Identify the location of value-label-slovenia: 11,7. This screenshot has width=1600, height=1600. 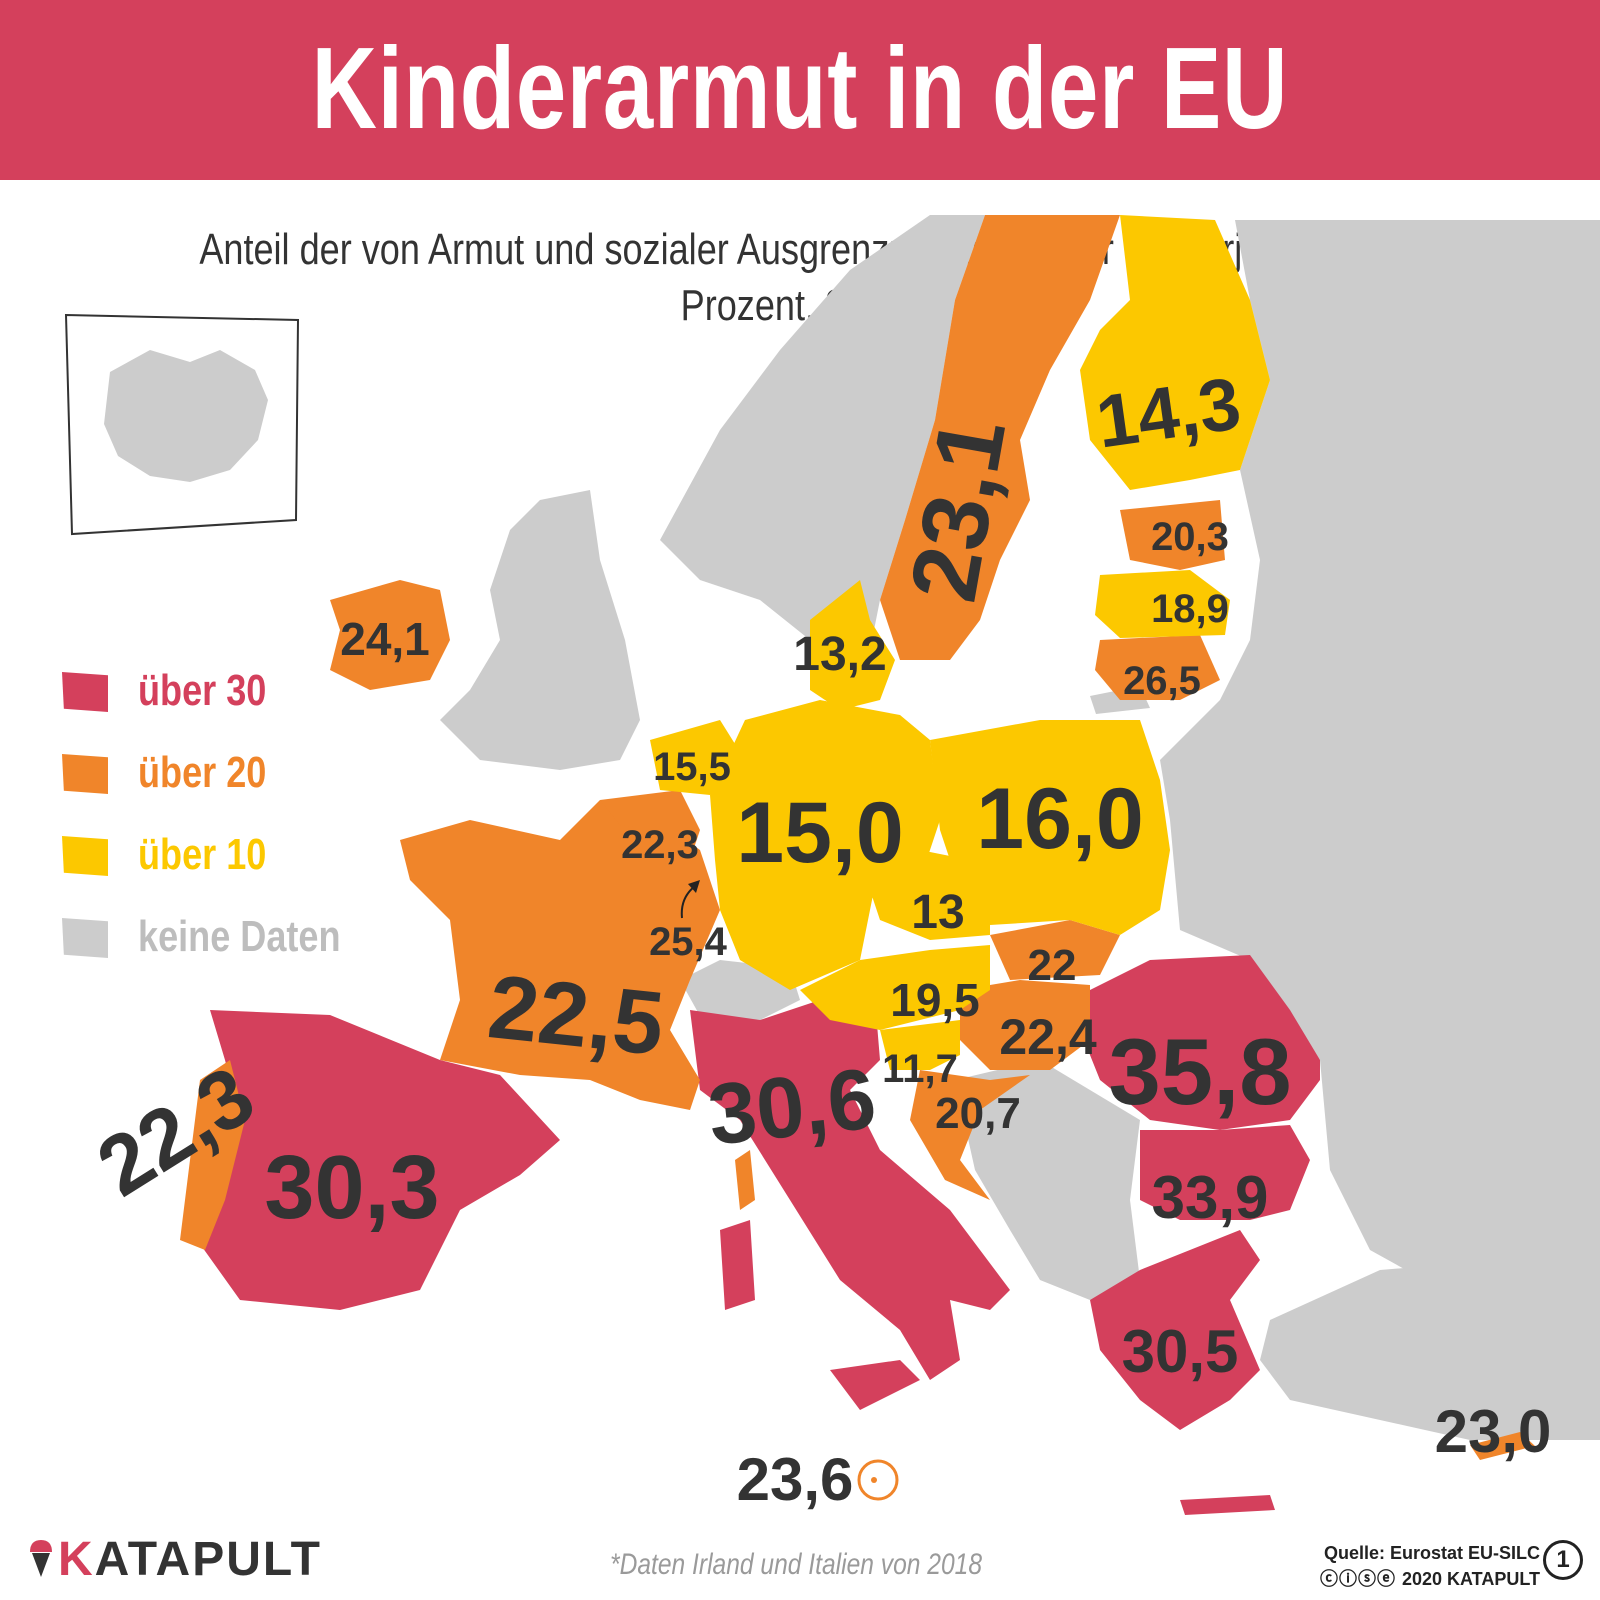
(920, 1069).